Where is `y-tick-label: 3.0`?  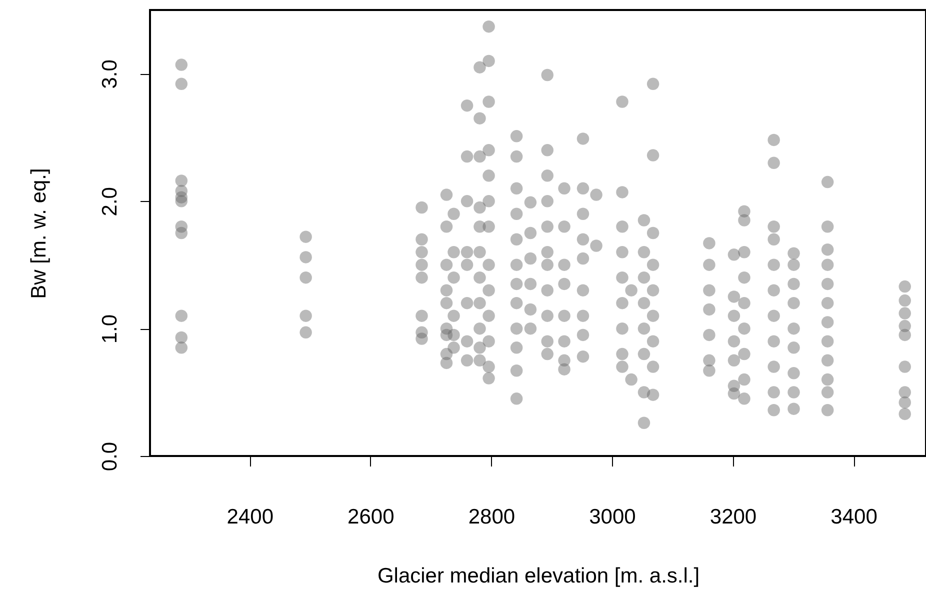
y-tick-label: 3.0 is located at coordinates (110, 74).